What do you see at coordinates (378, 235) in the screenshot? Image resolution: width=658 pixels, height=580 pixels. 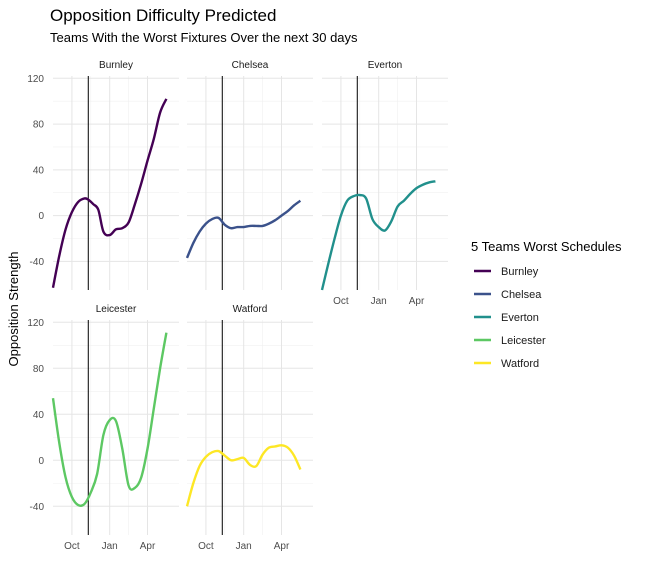 I see `series-line-everton` at bounding box center [378, 235].